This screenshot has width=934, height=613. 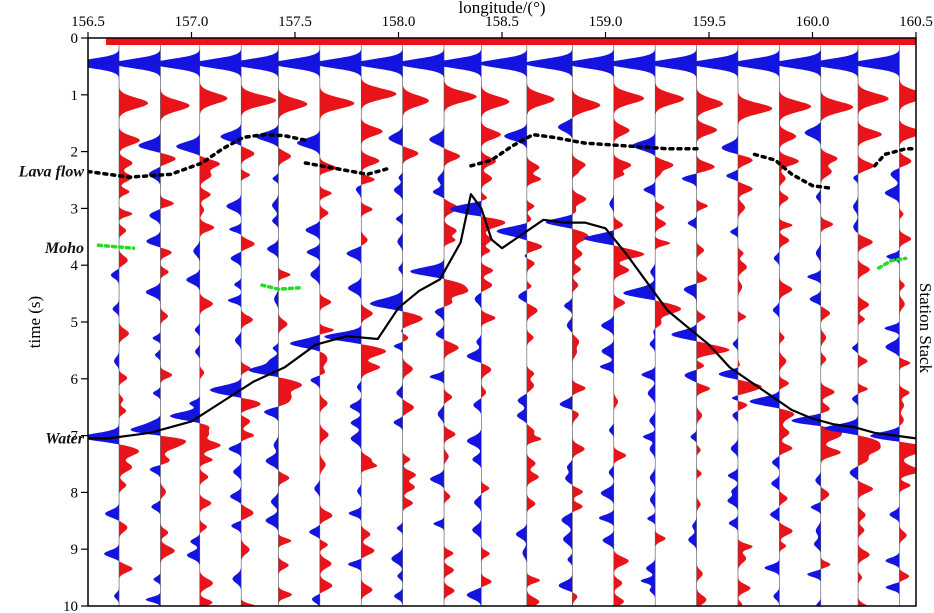 What do you see at coordinates (925, 328) in the screenshot?
I see `right-axis-label: Station Stack` at bounding box center [925, 328].